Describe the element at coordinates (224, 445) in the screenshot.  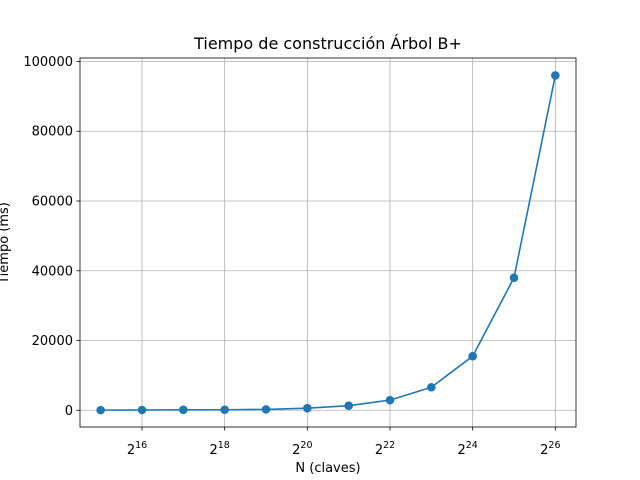
I see `x-tick-exponent: 18` at that location.